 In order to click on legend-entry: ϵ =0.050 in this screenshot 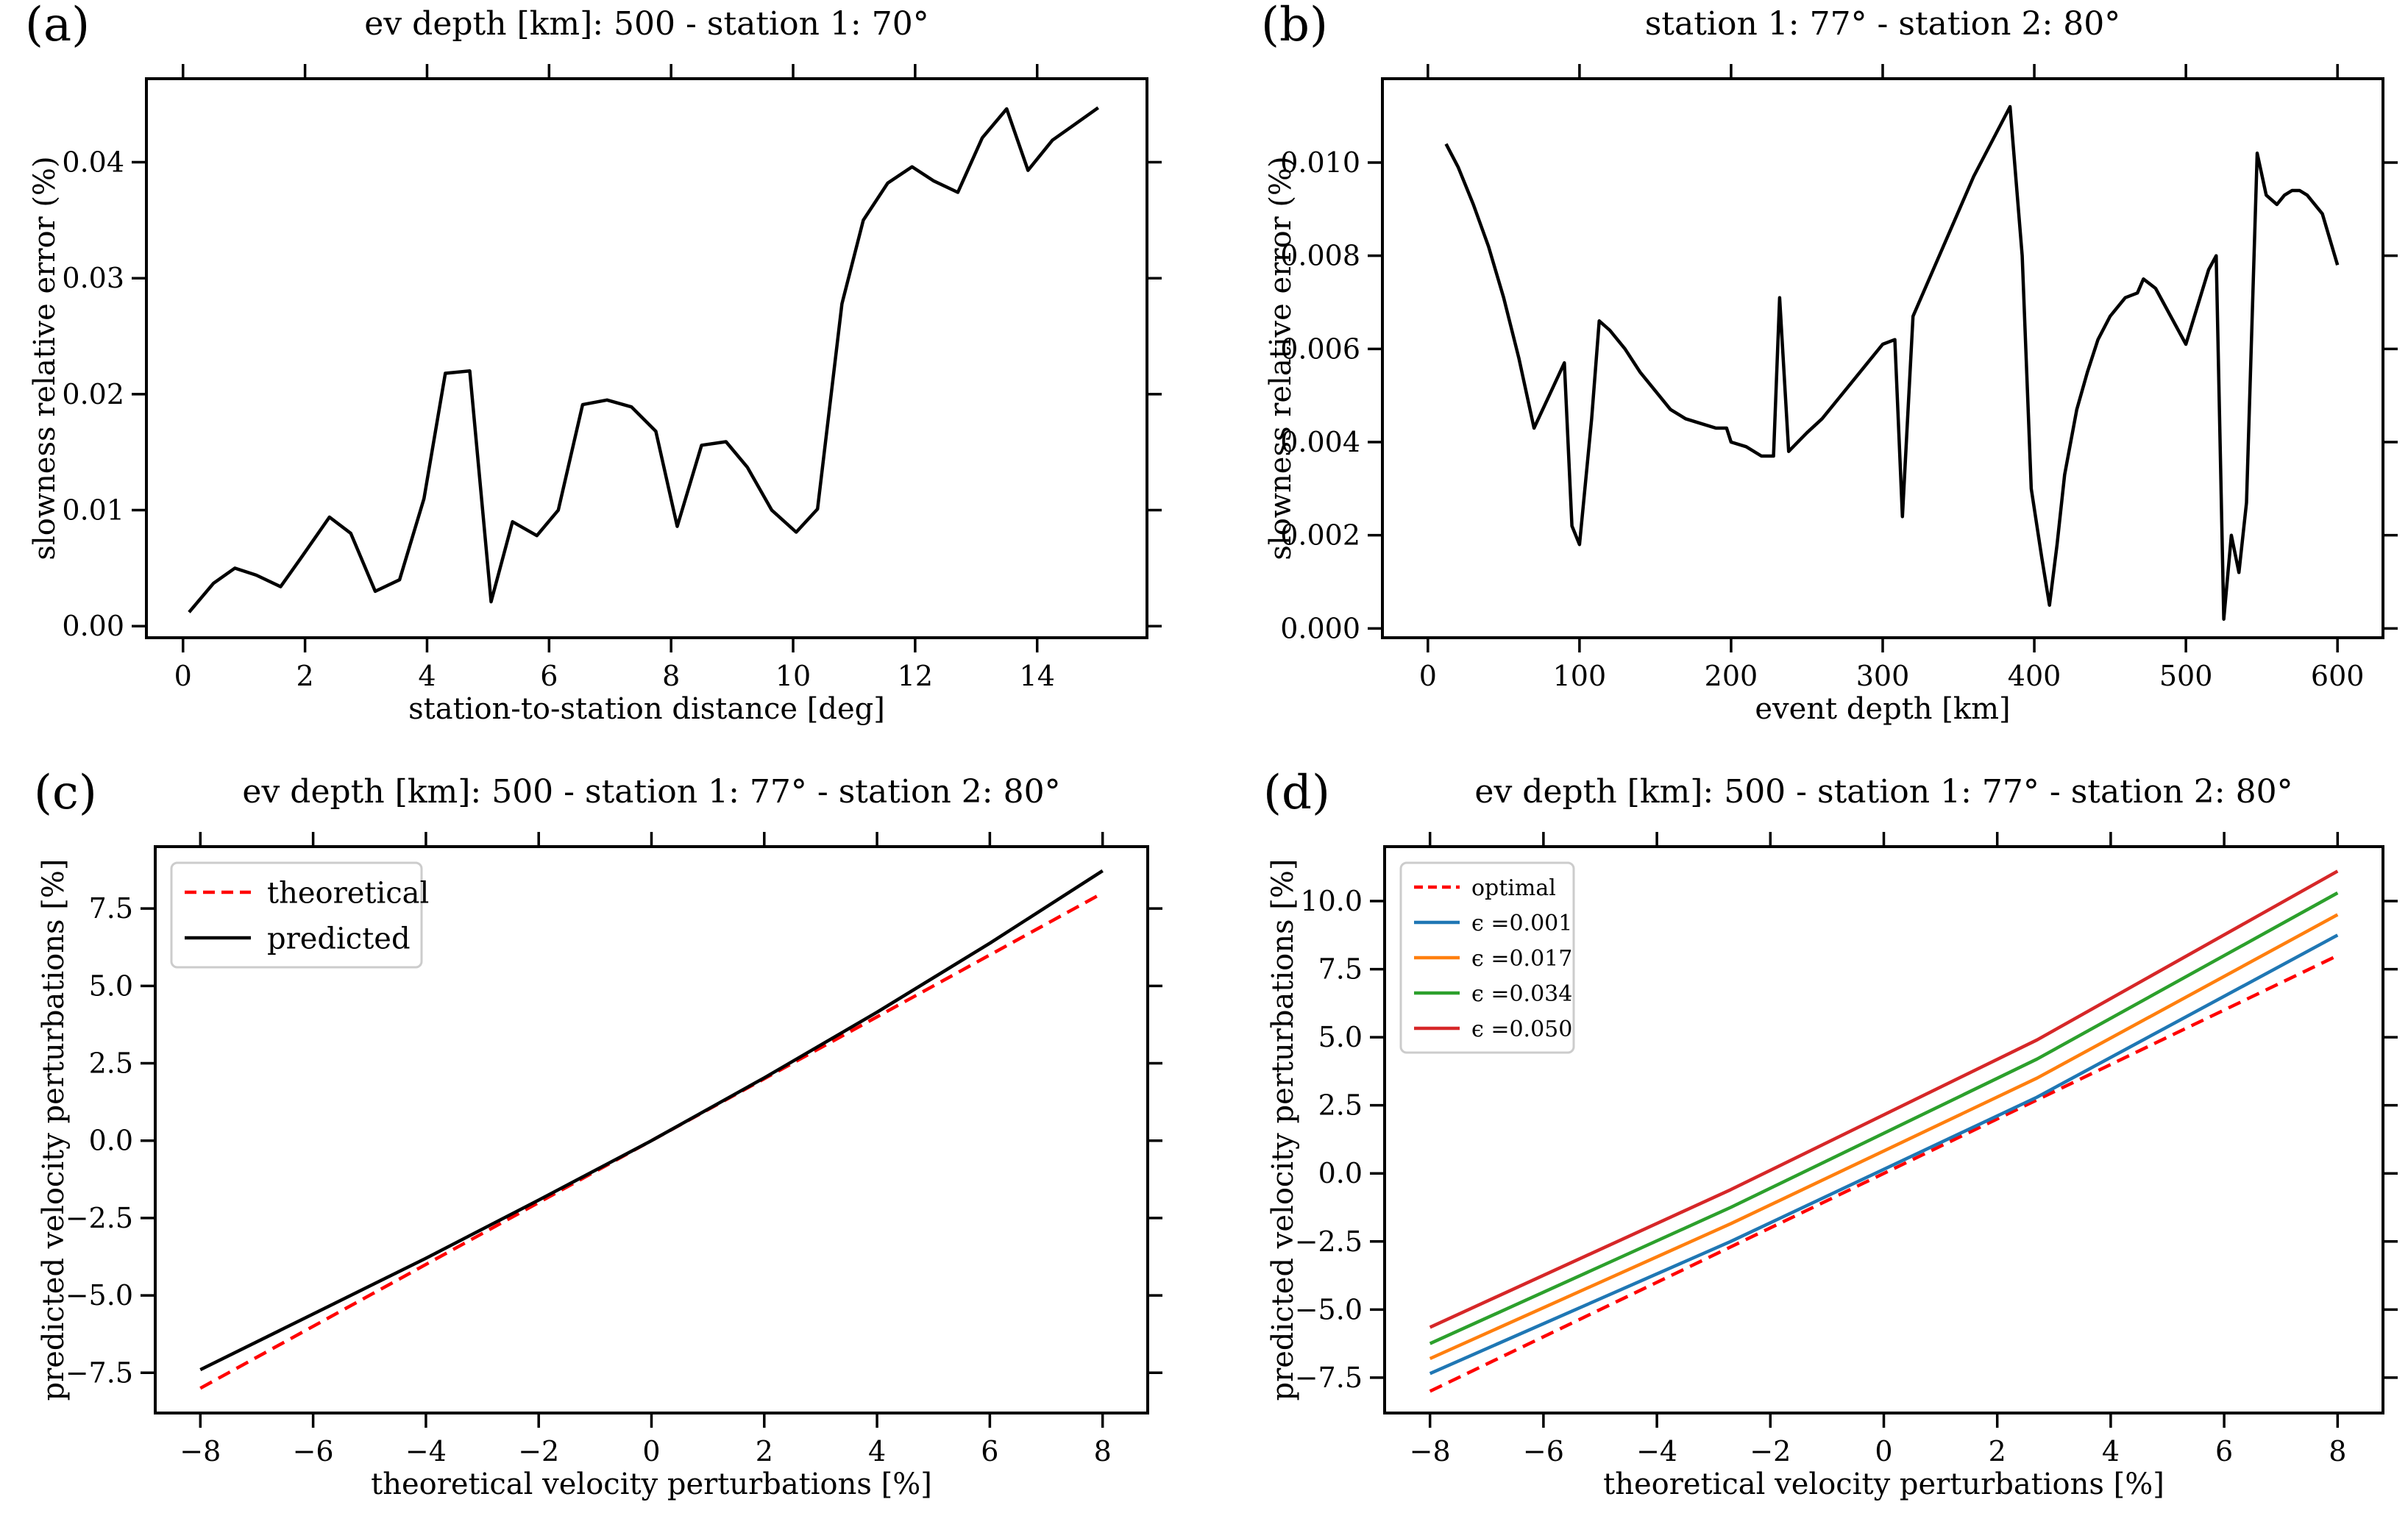, I will do `click(1521, 1029)`.